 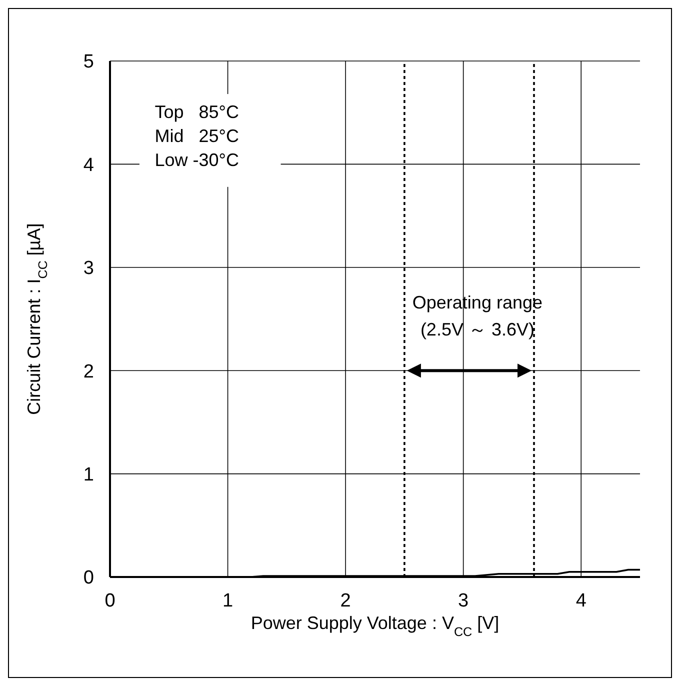 What do you see at coordinates (88, 165) in the screenshot?
I see `y-tick-label: 4` at bounding box center [88, 165].